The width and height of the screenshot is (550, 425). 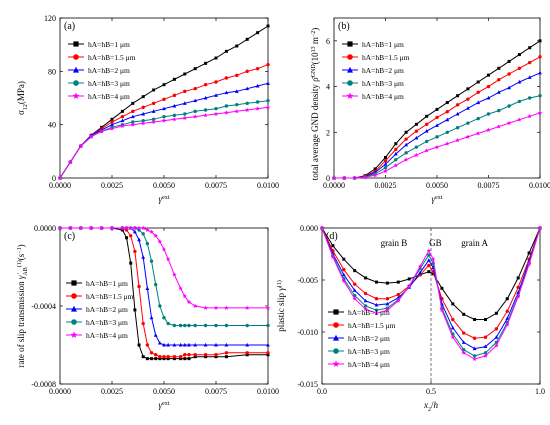 I want to click on legend-label: hA=hB=1.5 μm, so click(x=110, y=296).